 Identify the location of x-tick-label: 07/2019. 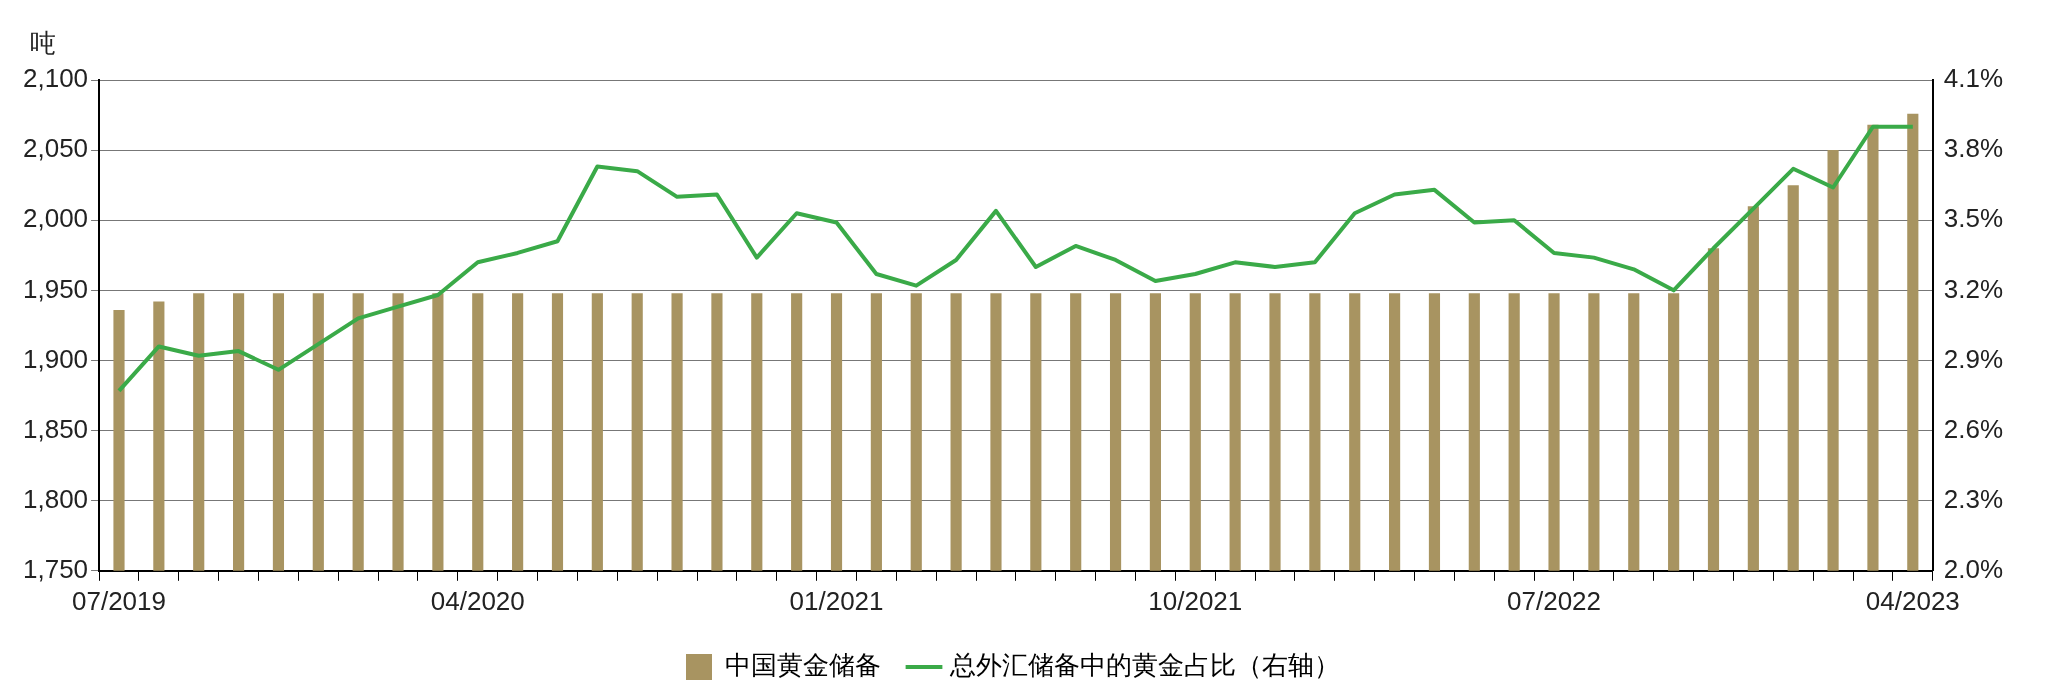
(119, 600).